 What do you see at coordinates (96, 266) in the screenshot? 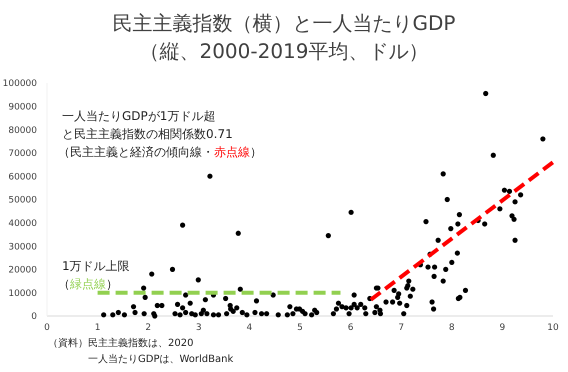
I see `annotation: 1万ドル上限` at bounding box center [96, 266].